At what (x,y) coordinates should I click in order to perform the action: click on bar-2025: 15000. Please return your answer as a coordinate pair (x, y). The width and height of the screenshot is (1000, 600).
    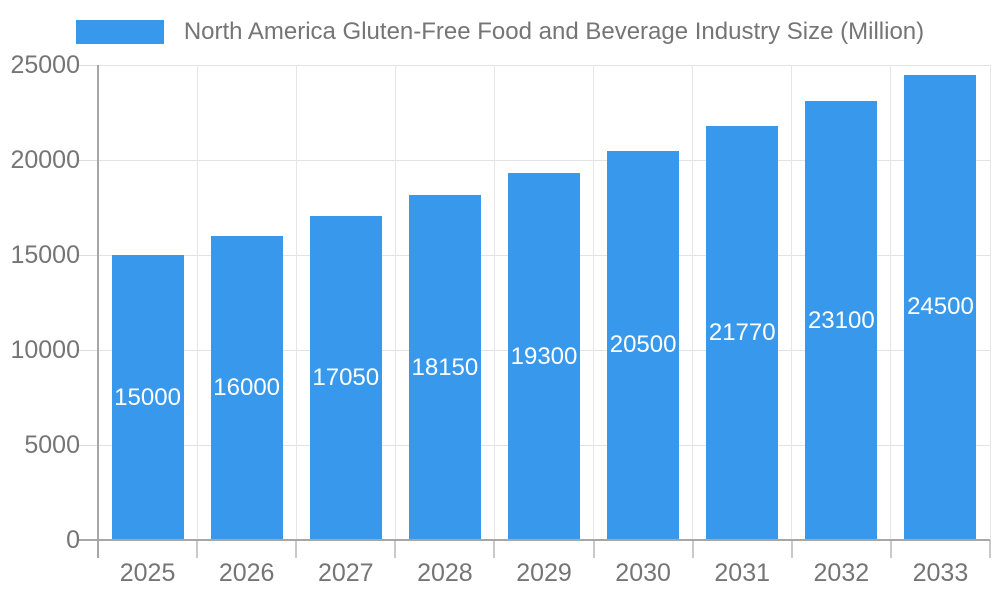
    Looking at the image, I should click on (147, 397).